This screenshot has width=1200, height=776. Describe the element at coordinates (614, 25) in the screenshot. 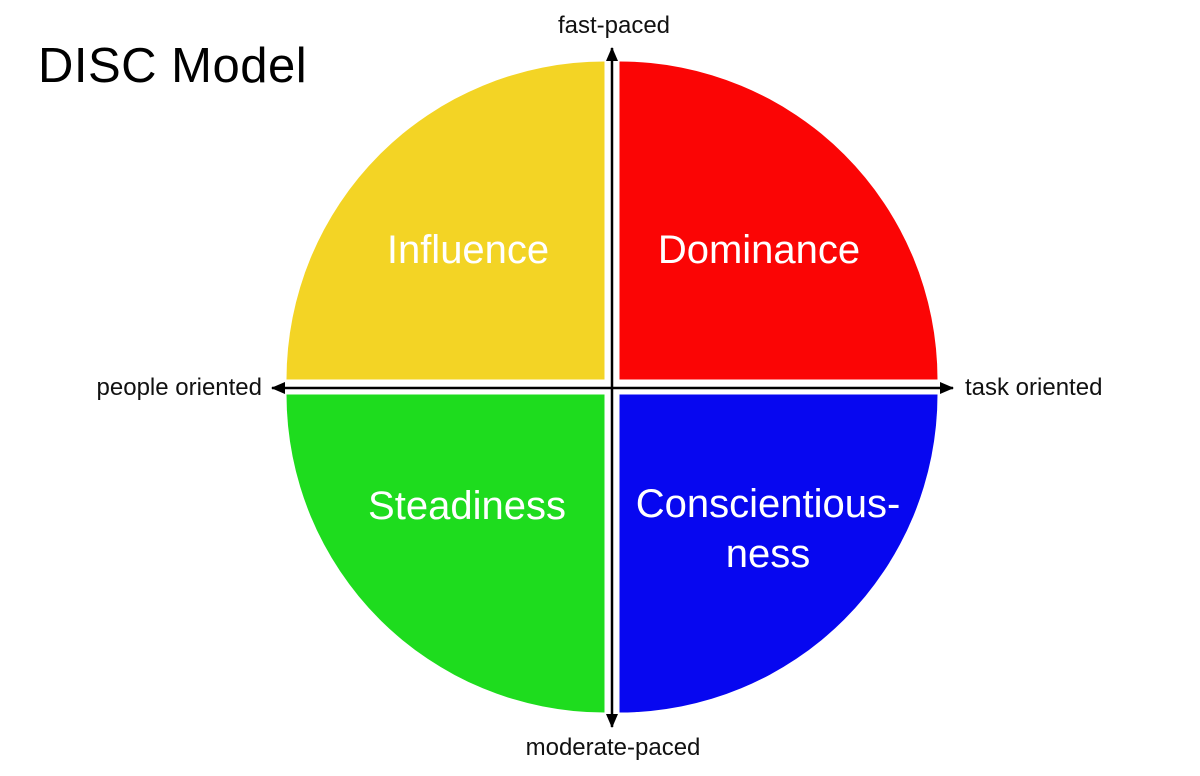

I see `axis-label-fast-paced: fast-paced` at that location.